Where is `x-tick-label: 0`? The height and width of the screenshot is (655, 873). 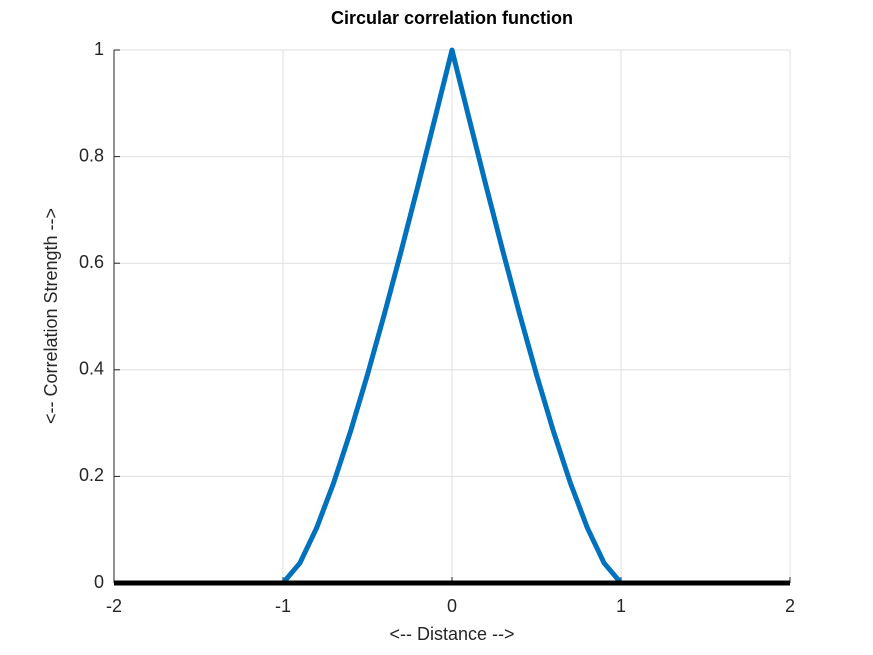 x-tick-label: 0 is located at coordinates (452, 606).